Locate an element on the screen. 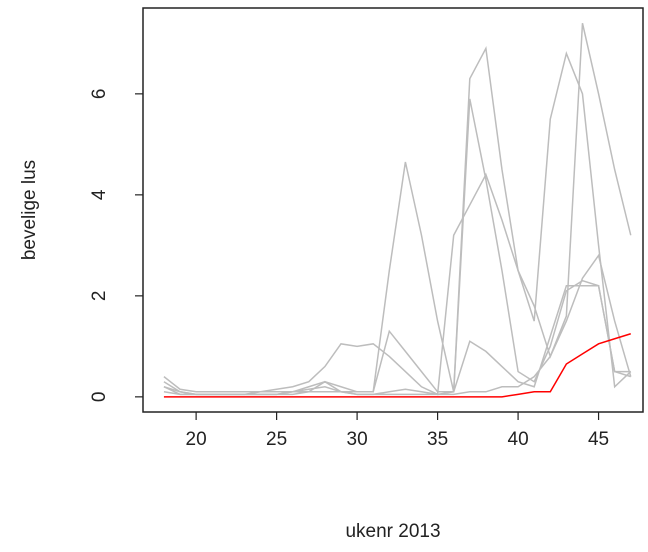  x-tick-label: 30 is located at coordinates (357, 439).